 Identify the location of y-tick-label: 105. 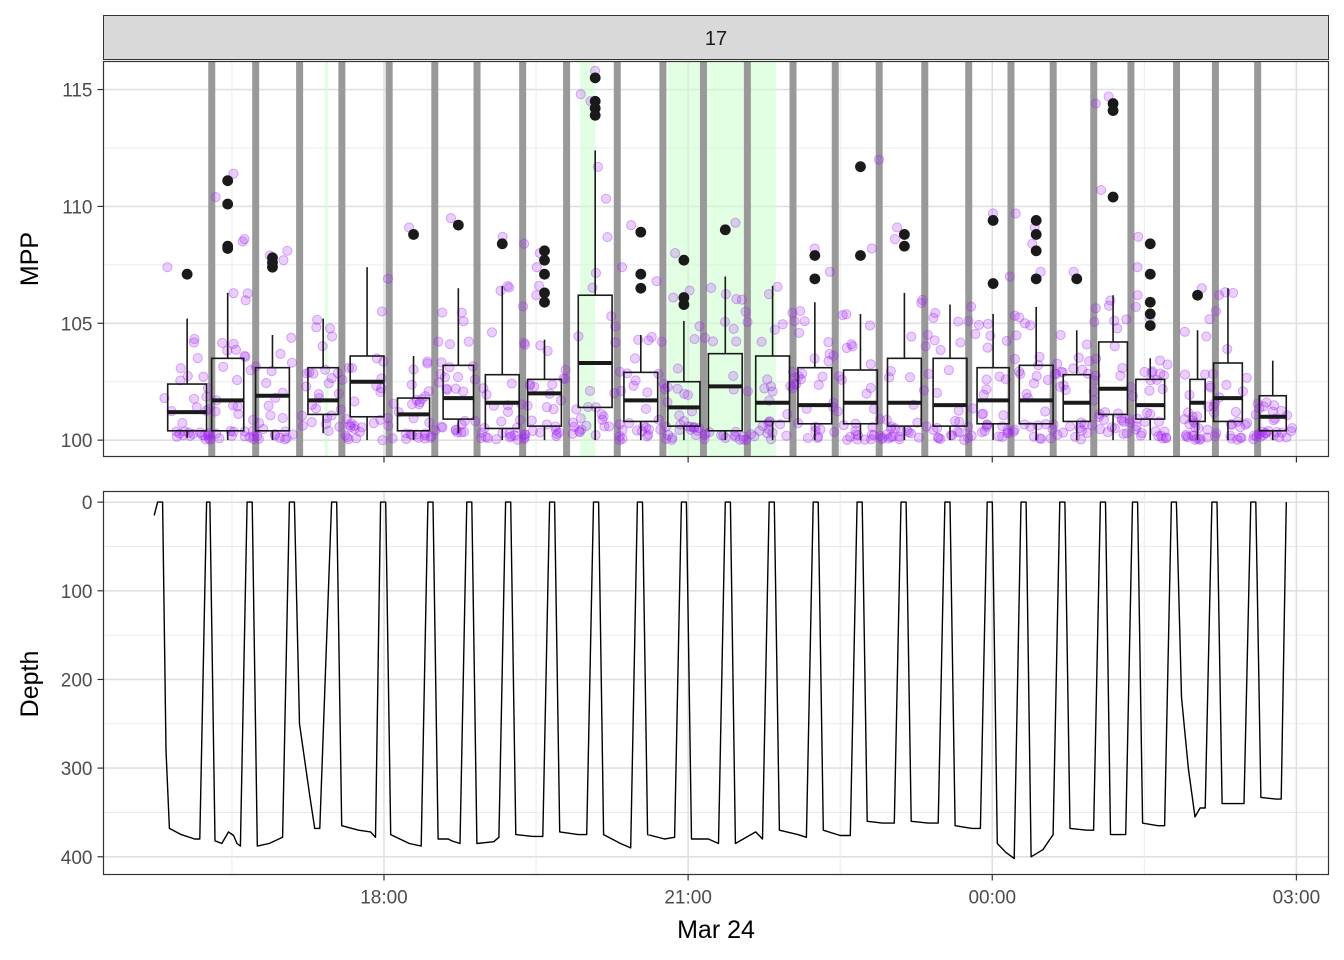
(77, 324).